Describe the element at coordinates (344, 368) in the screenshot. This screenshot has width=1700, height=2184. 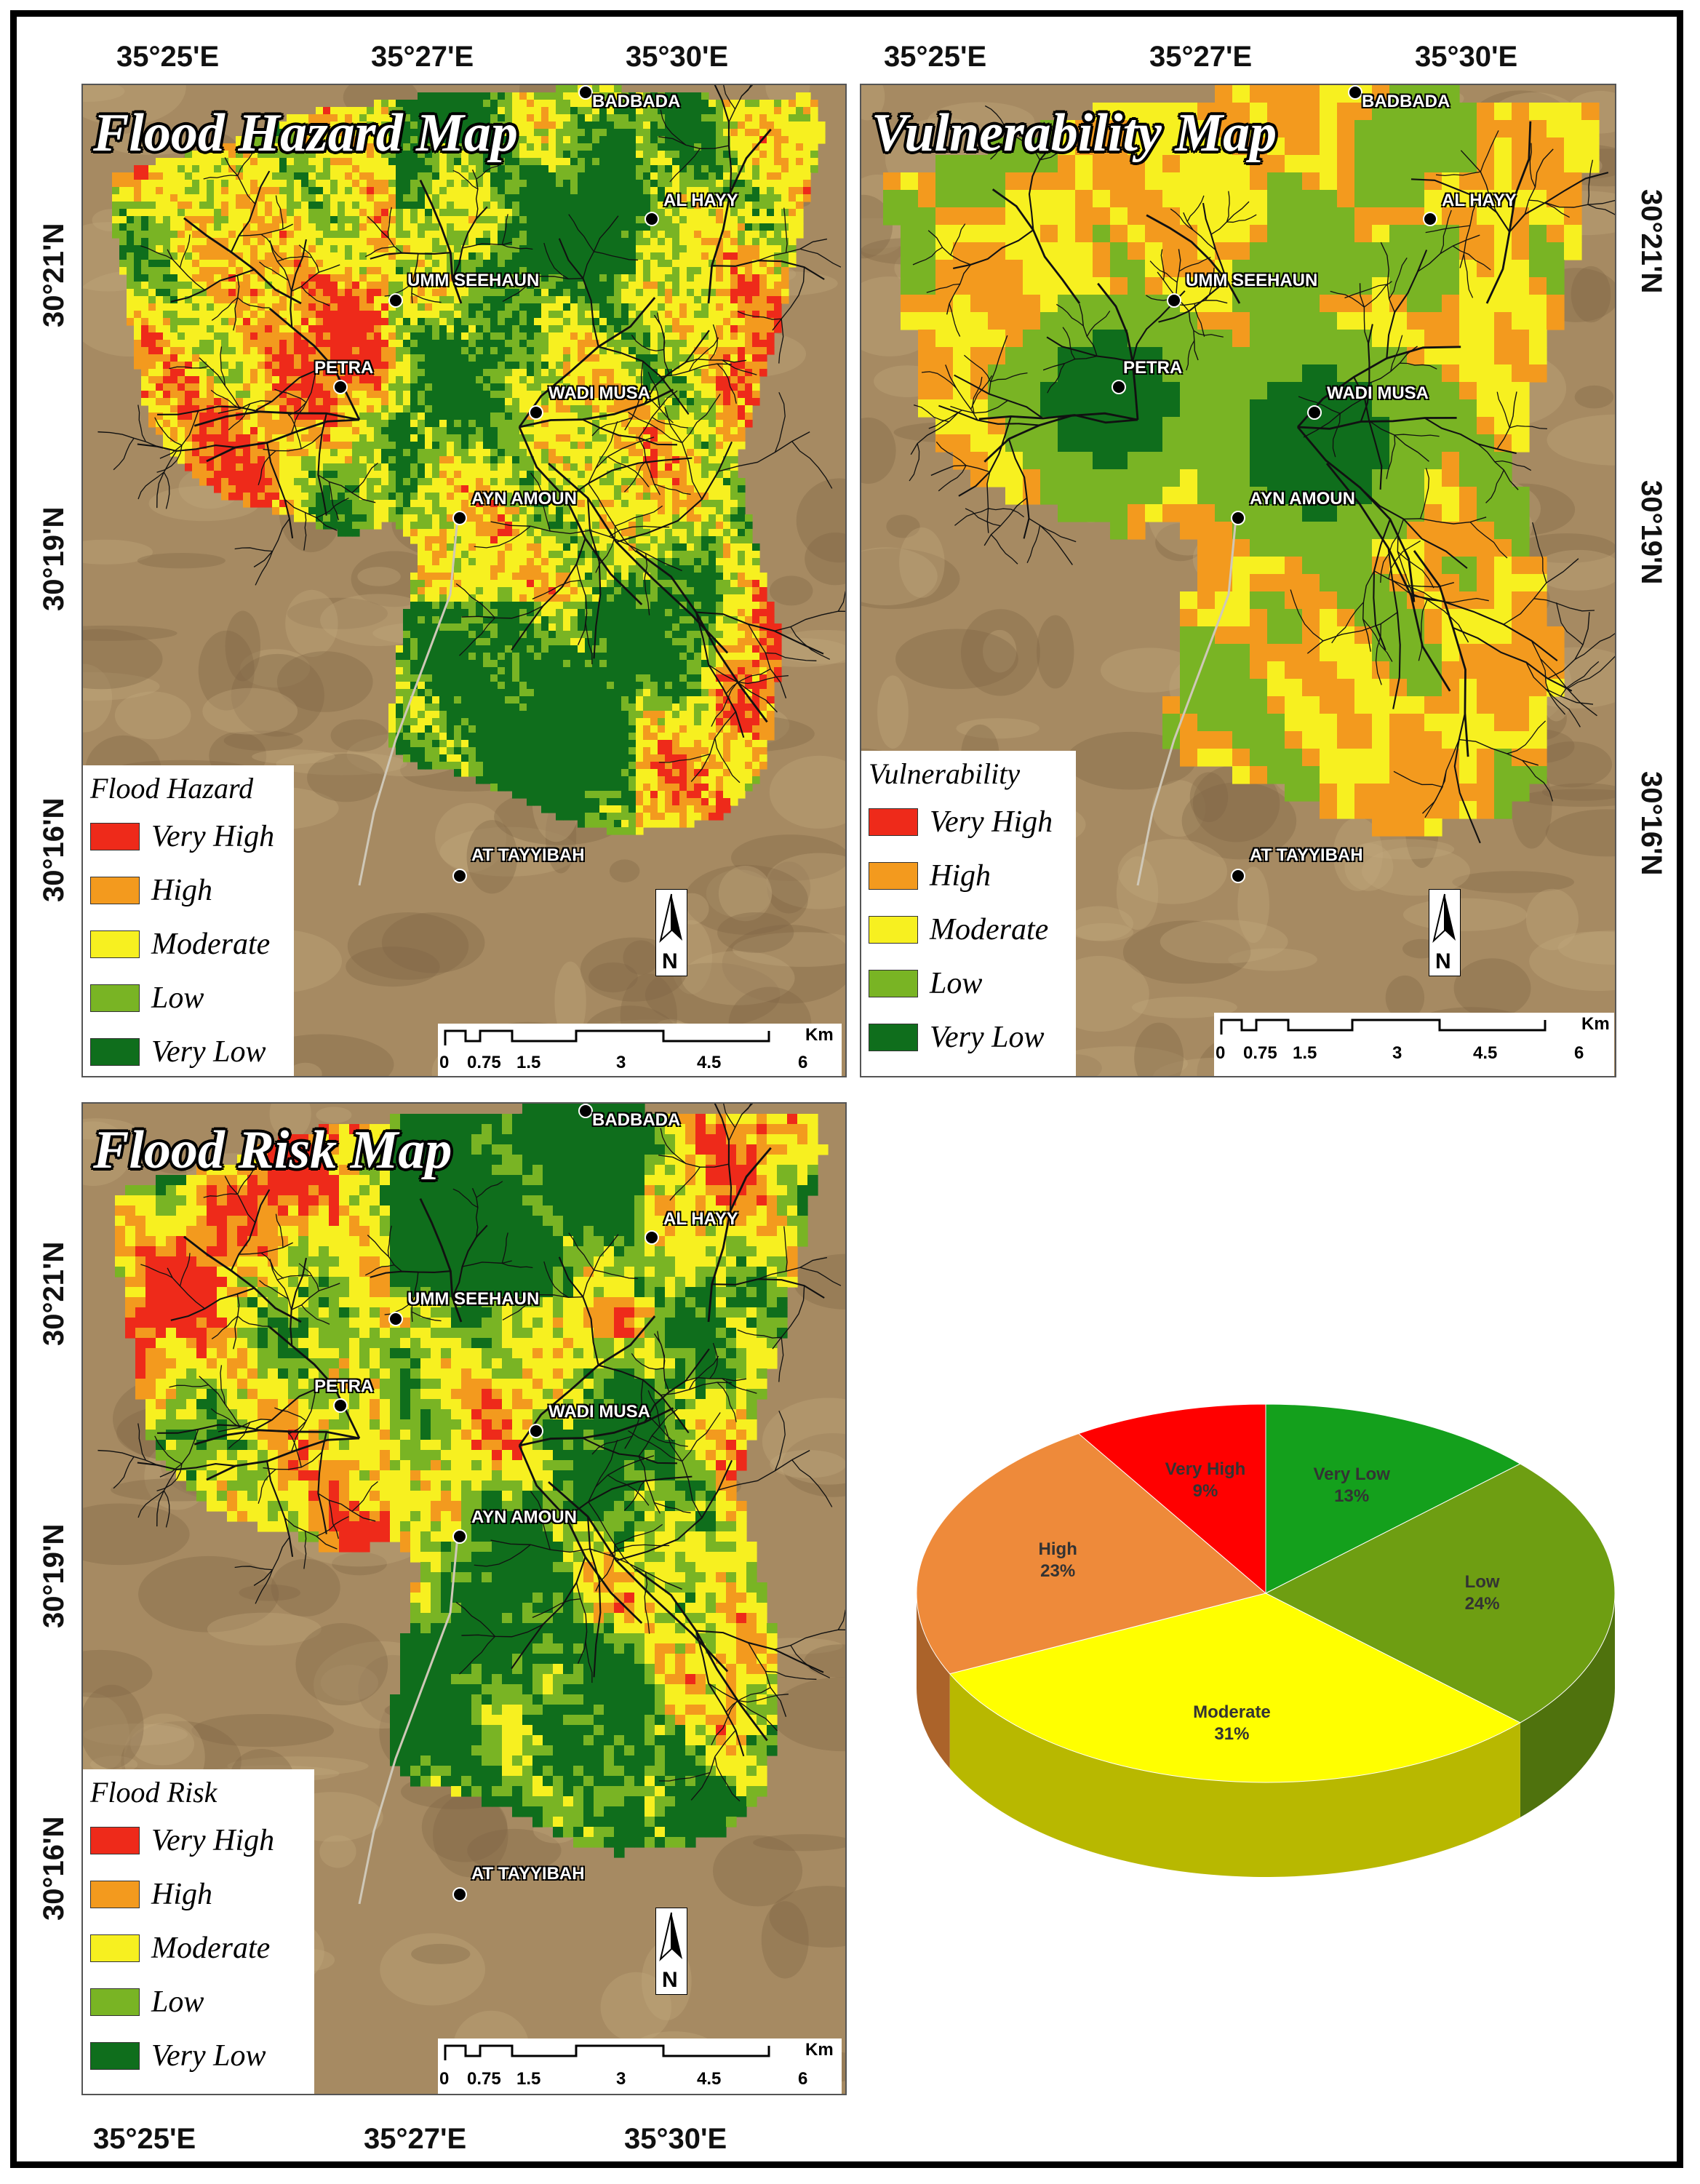
I see `place-label: PETRA` at that location.